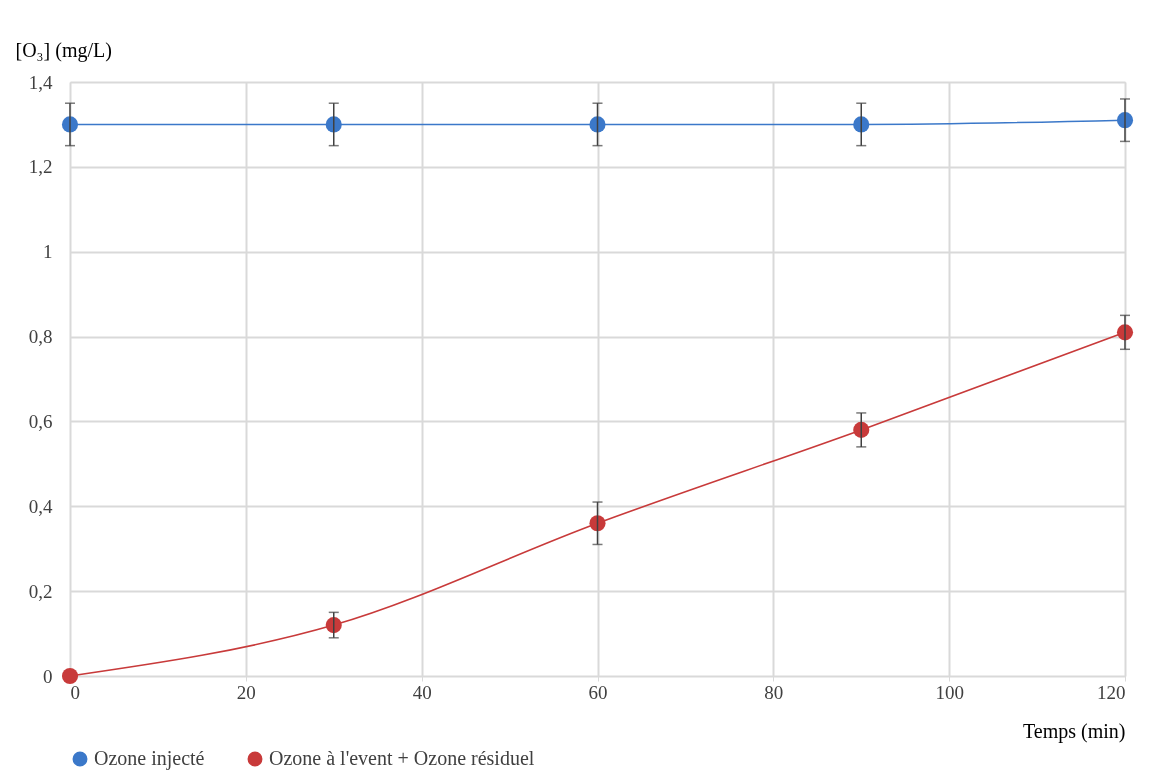  I want to click on x-tick-label: 120, so click(1111, 692).